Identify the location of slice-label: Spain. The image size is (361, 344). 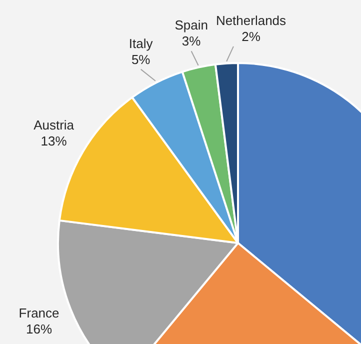
(191, 25).